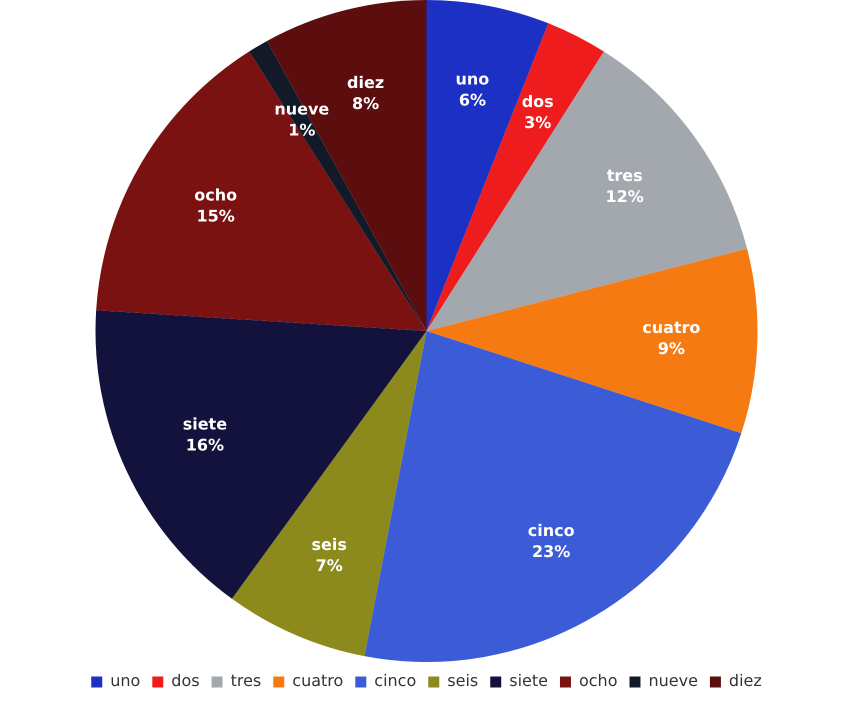  What do you see at coordinates (318, 680) in the screenshot?
I see `legend-label: cuatro` at bounding box center [318, 680].